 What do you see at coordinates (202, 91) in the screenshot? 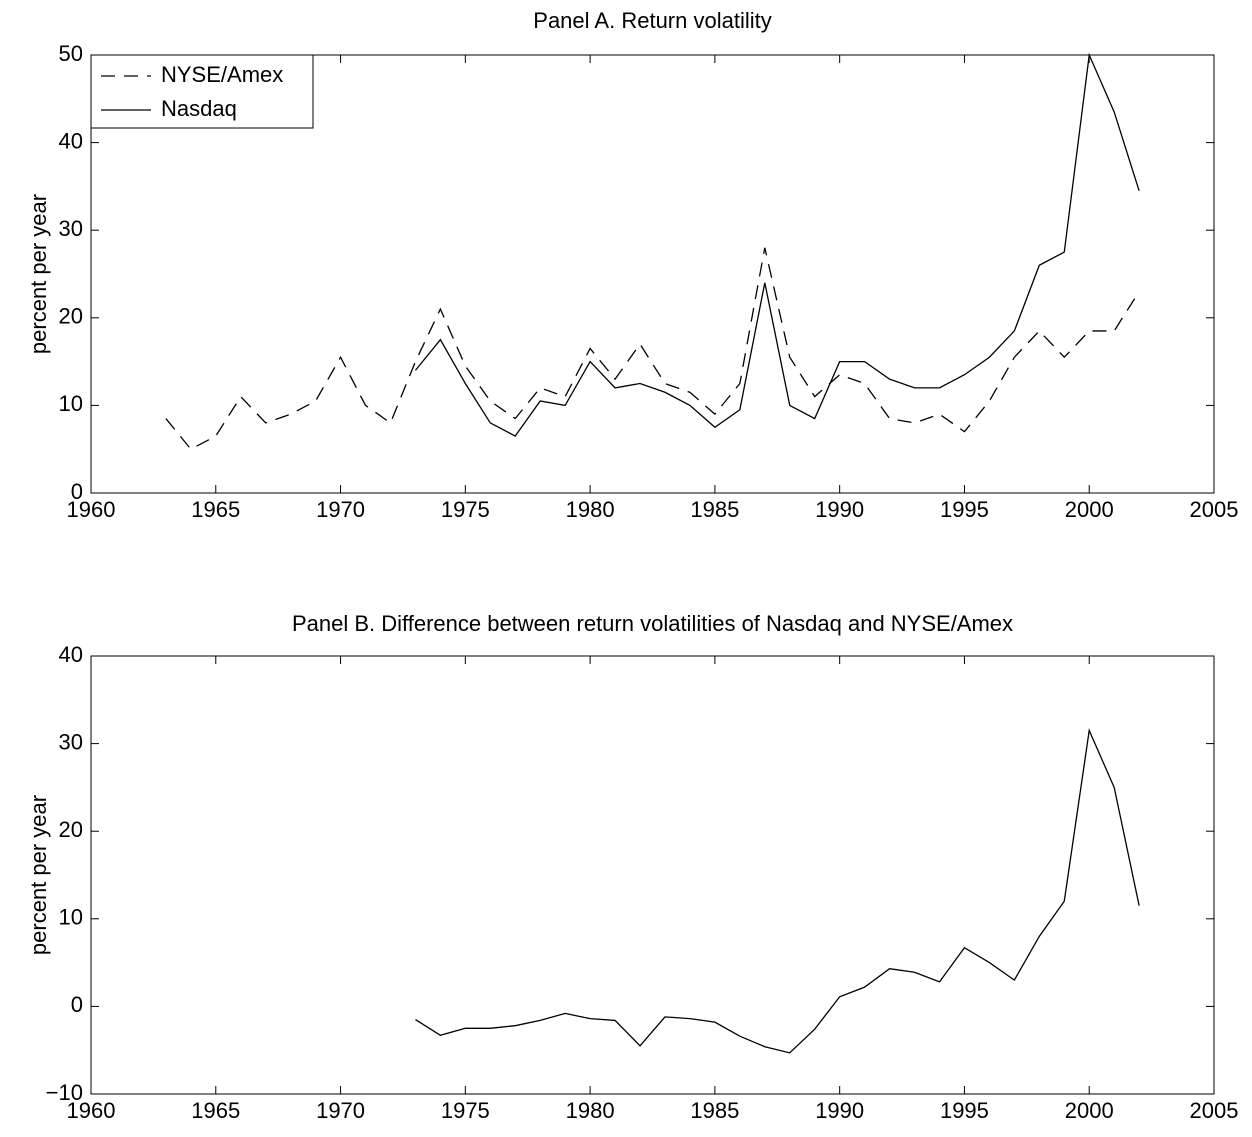
I see `legend-box` at bounding box center [202, 91].